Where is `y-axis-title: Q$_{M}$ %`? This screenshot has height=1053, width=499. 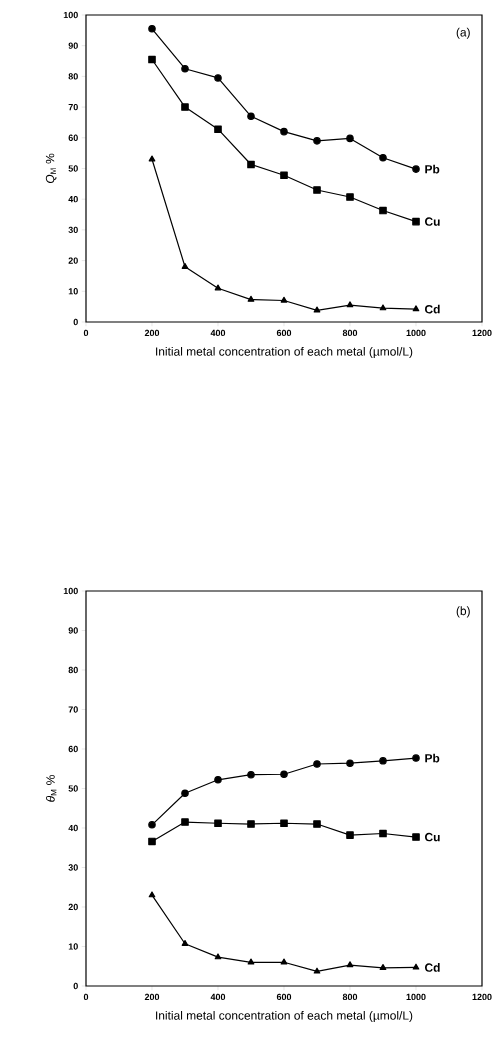
y-axis-title: Q$_{M}$ % is located at coordinates (51, 168).